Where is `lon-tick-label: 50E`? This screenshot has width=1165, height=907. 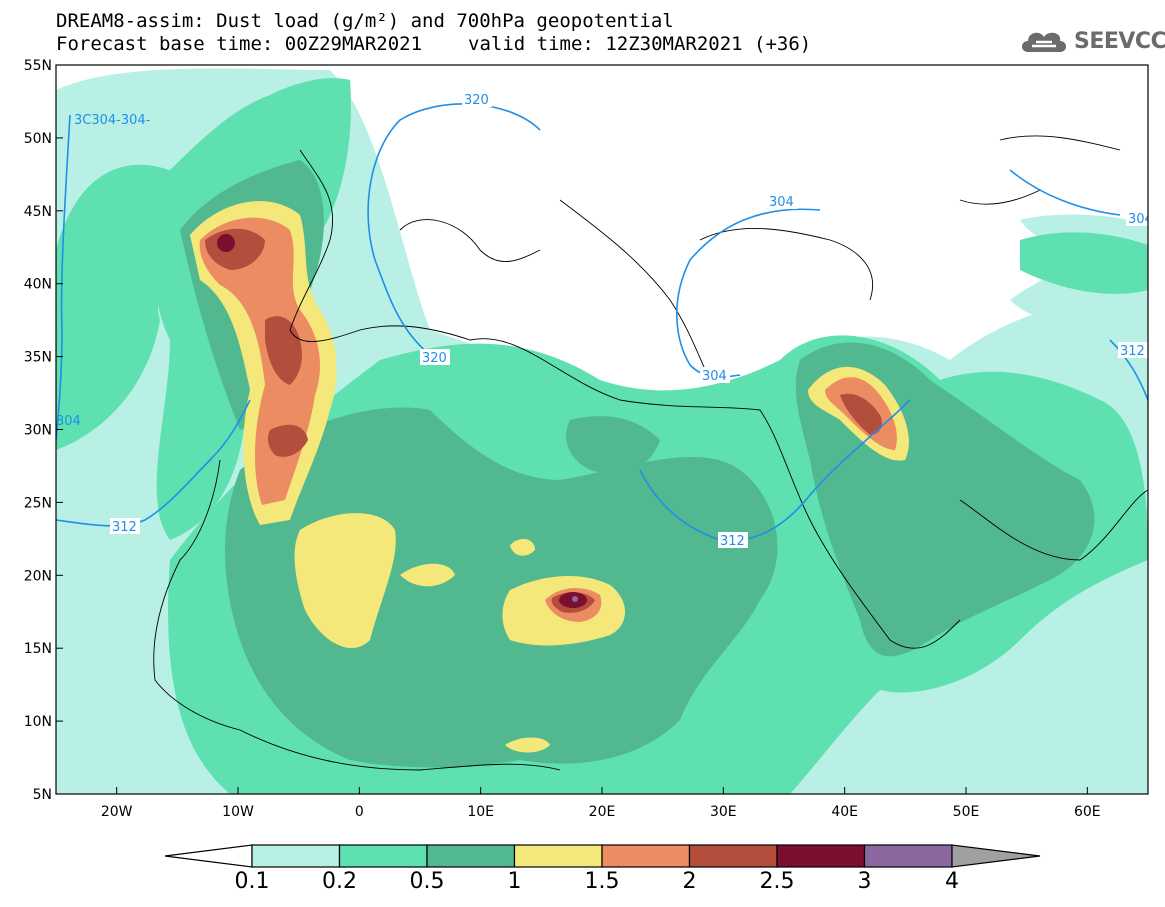
lon-tick-label: 50E is located at coordinates (966, 812).